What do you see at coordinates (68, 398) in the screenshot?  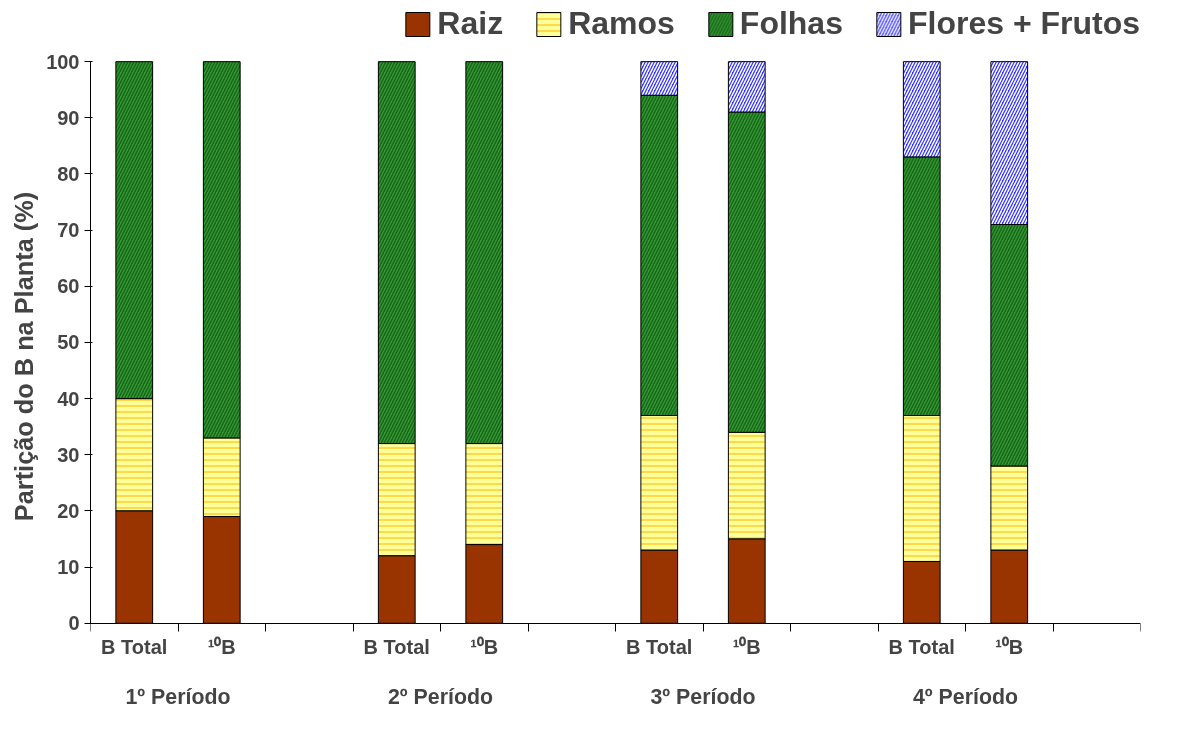 I see `y-tick-label: 40` at bounding box center [68, 398].